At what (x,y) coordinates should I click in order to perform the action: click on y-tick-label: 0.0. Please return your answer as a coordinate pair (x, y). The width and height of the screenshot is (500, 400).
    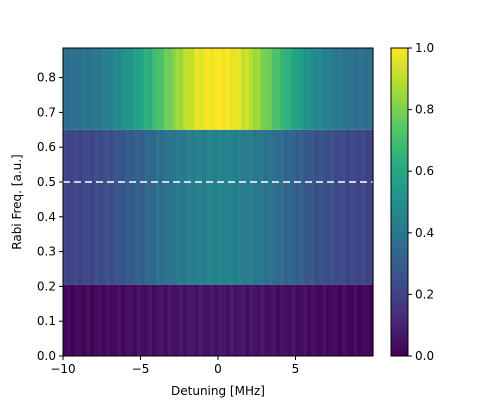
    Looking at the image, I should click on (46, 356).